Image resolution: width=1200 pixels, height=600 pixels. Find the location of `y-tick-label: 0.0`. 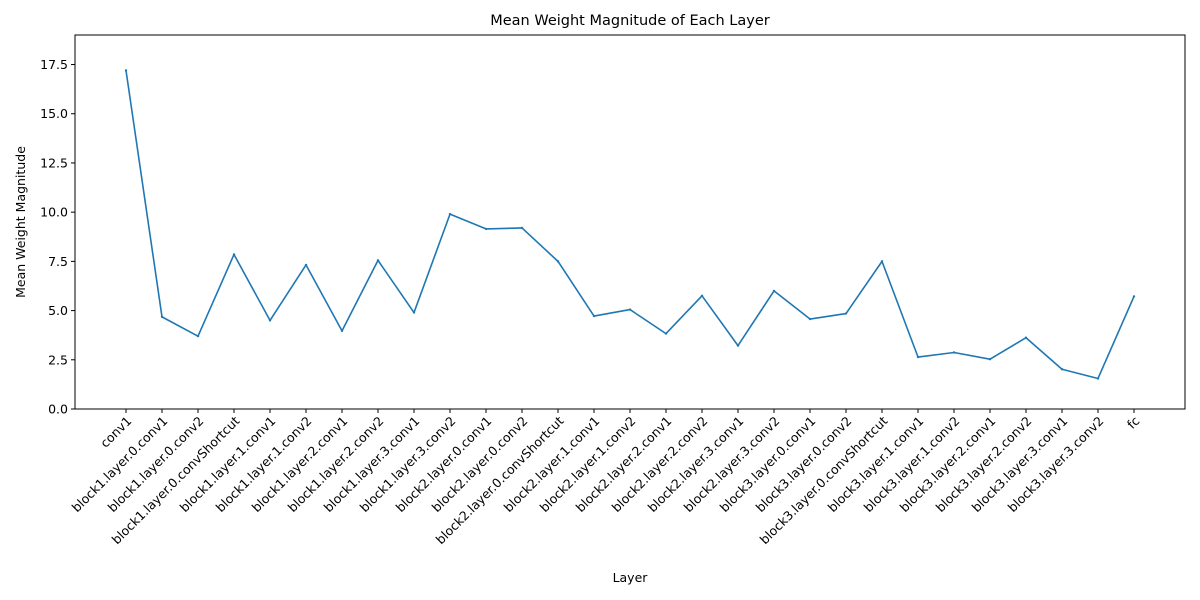

y-tick-label: 0.0 is located at coordinates (58, 409).